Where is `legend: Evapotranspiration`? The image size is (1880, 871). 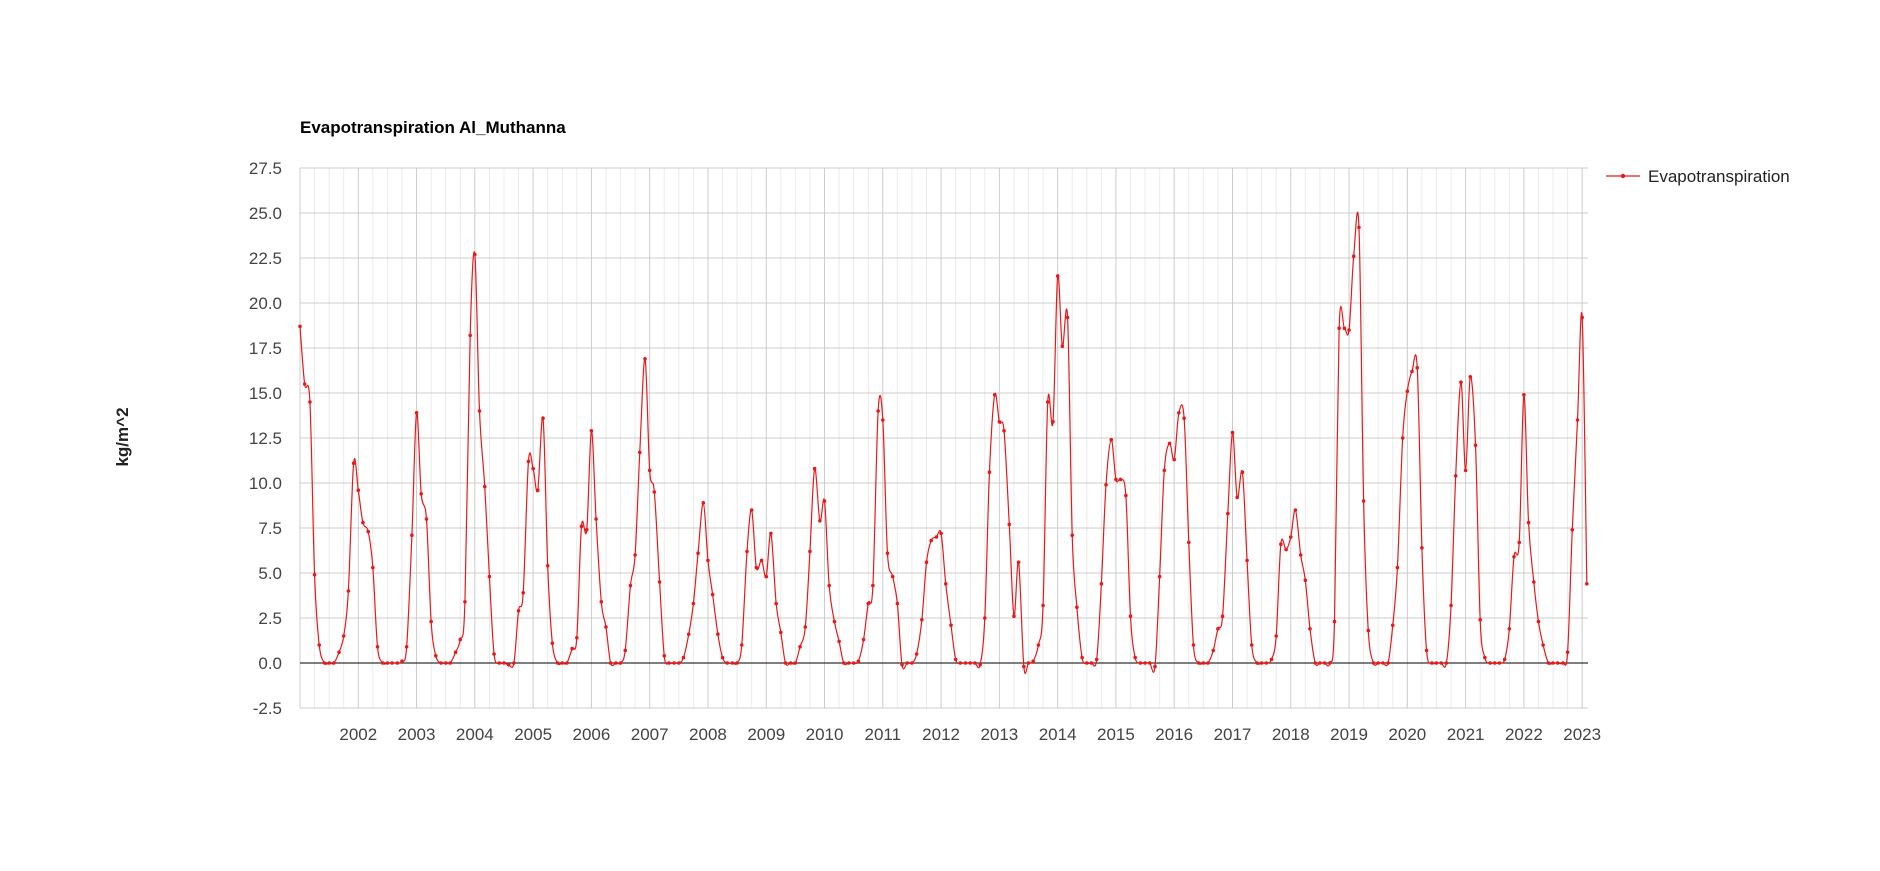 legend: Evapotranspiration is located at coordinates (1698, 176).